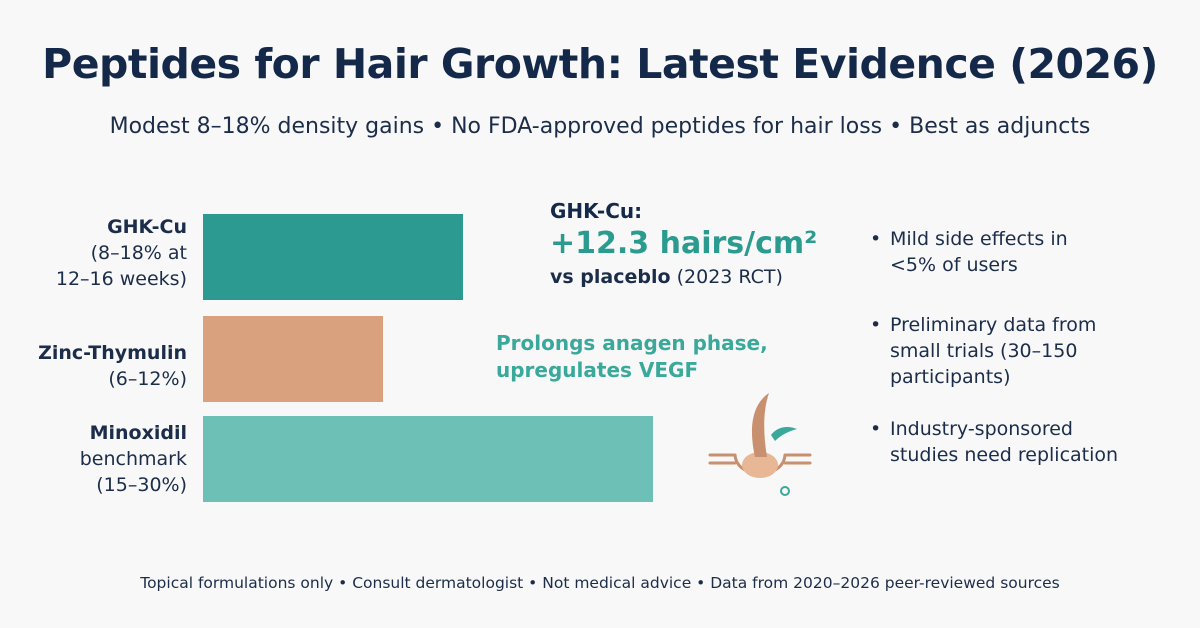 The image size is (1200, 628). I want to click on chart-bar-zinc-thymulin, so click(293, 359).